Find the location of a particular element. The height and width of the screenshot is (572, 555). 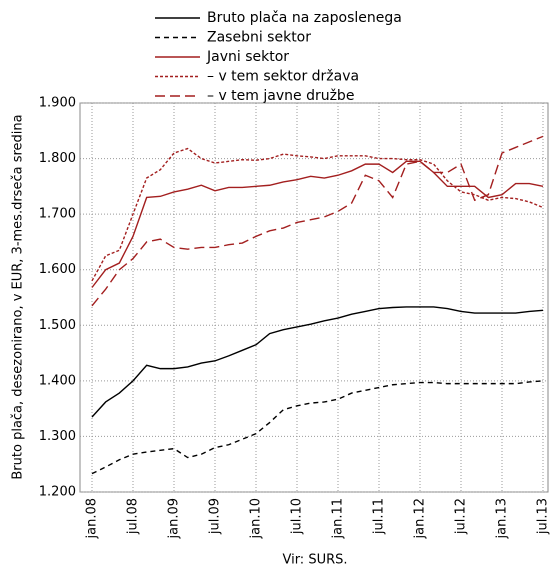

x-tick-label: jan.13 is located at coordinates (502, 519).